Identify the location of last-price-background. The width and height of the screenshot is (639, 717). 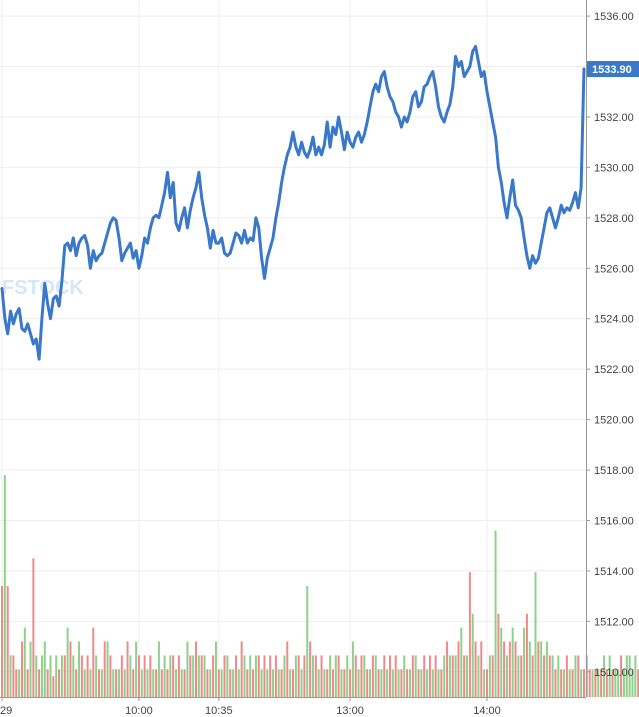
(613, 69).